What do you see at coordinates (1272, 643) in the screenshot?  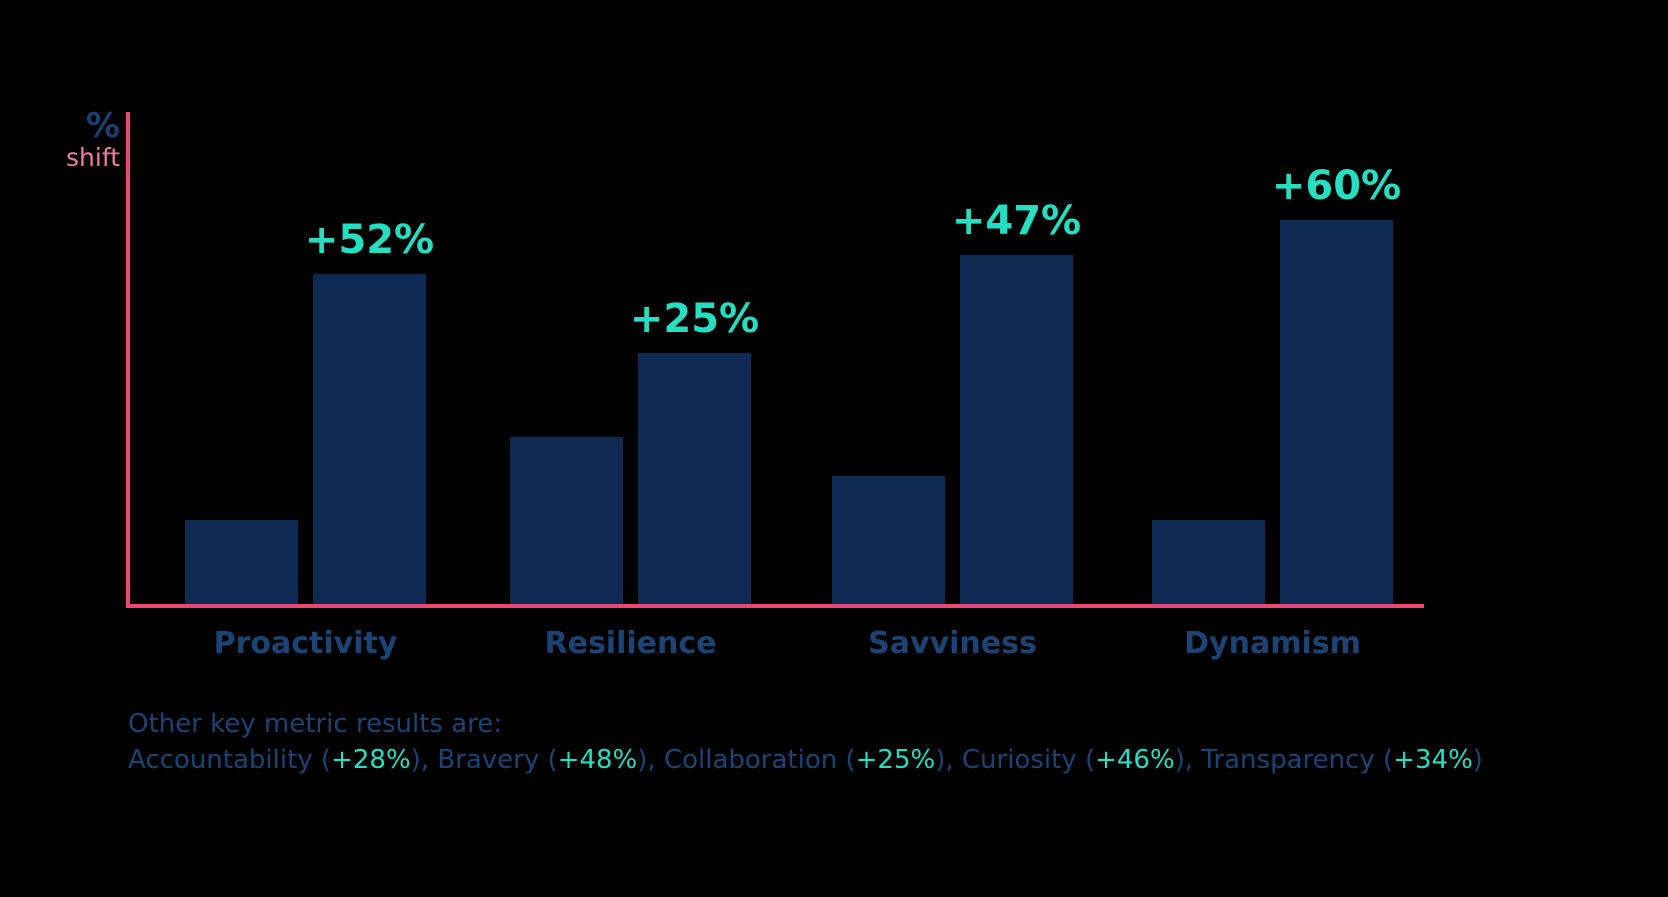 I see `category-label: Dynamism` at bounding box center [1272, 643].